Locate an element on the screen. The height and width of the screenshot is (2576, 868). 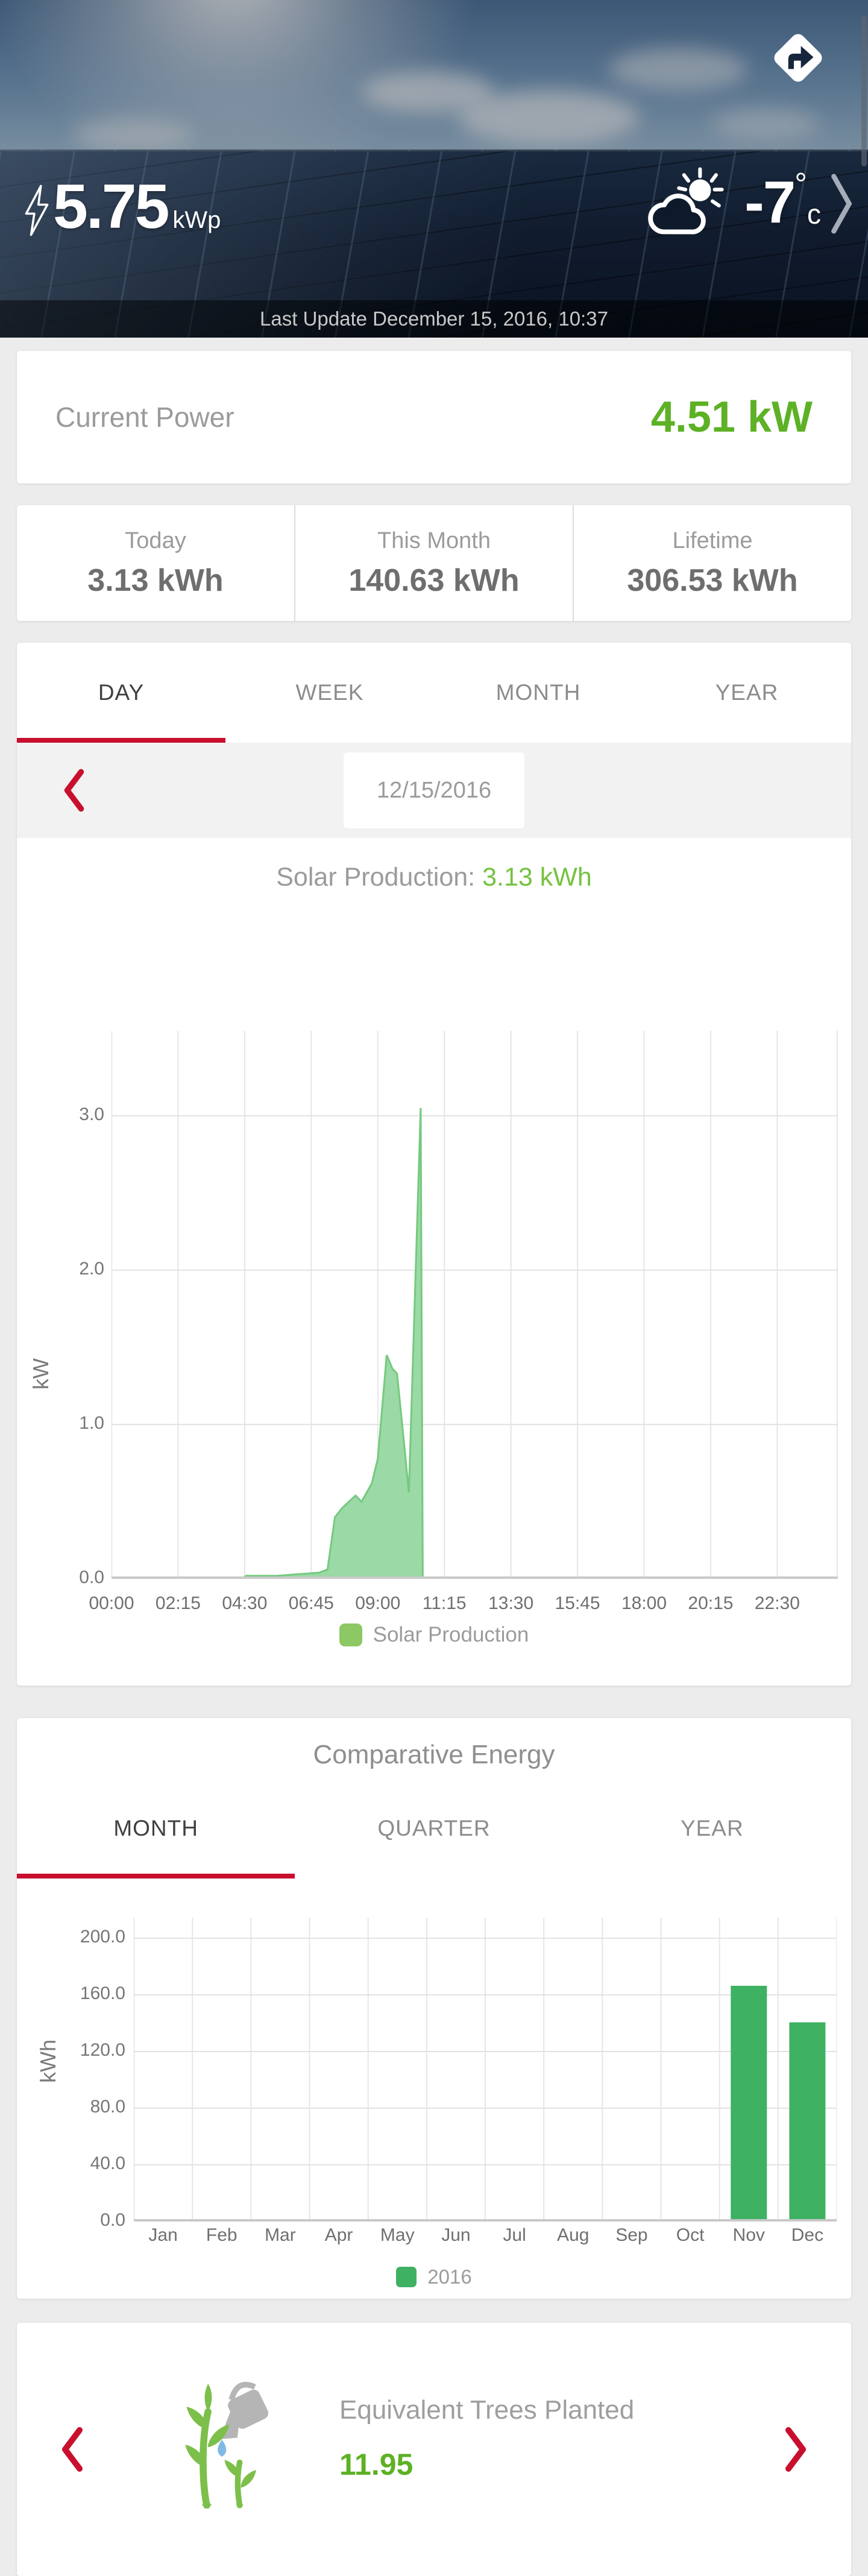
last-update-banner: Last Update December 15, 2016, 10:37 is located at coordinates (434, 319).